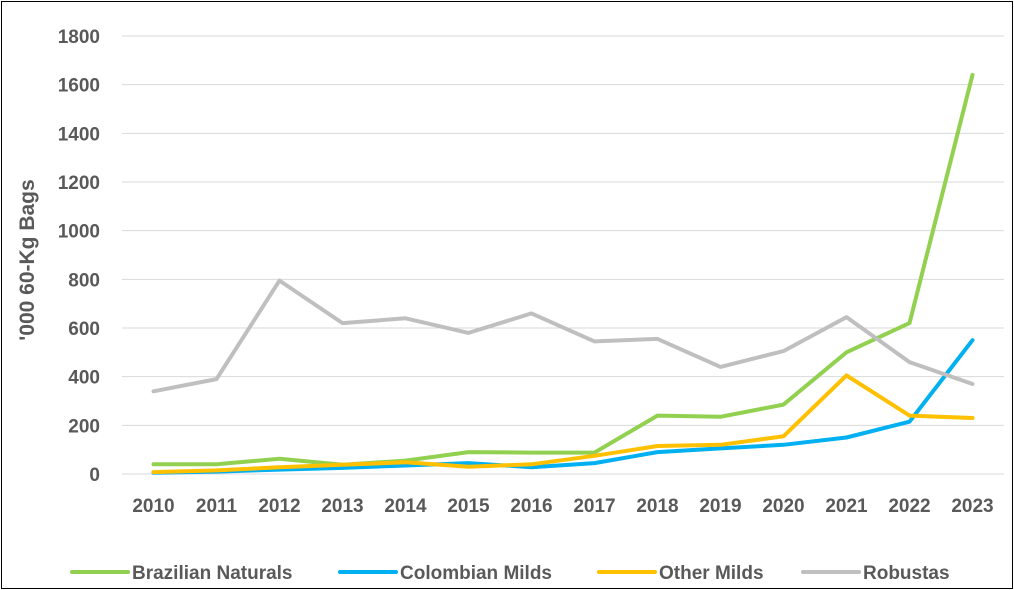 The width and height of the screenshot is (1014, 590). I want to click on x-tick-label: 2015, so click(468, 506).